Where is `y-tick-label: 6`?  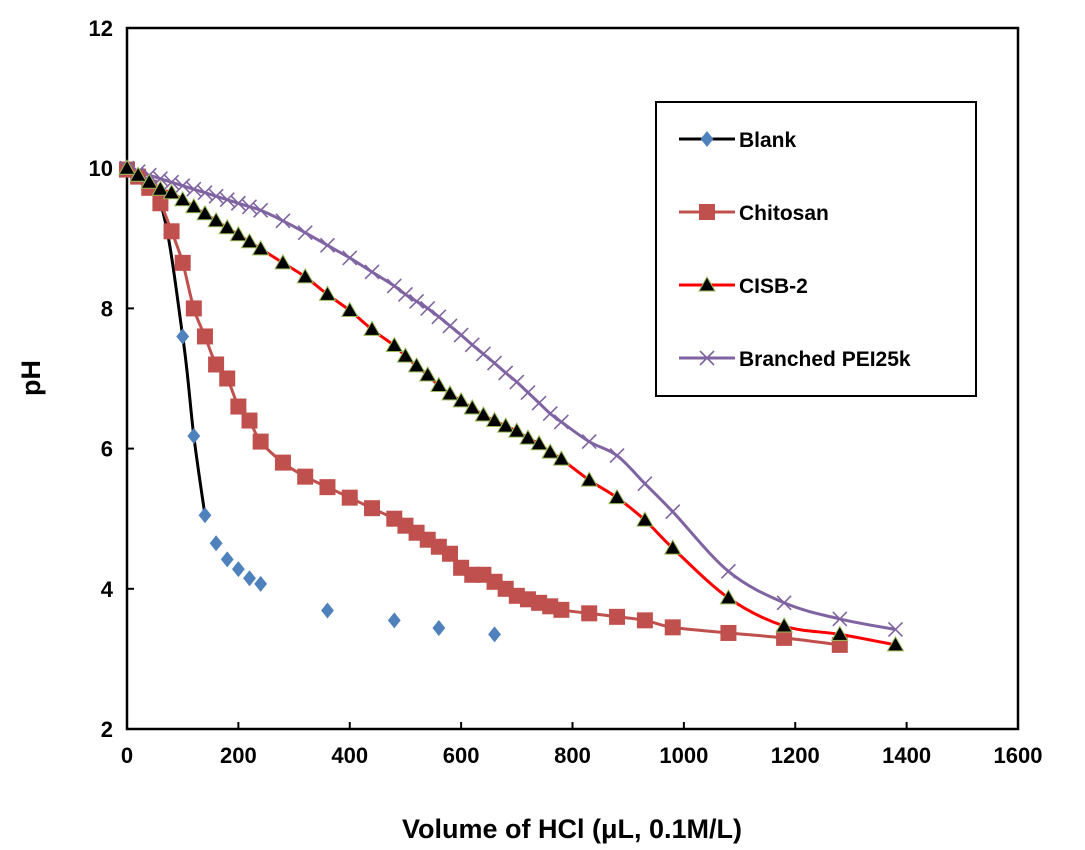 y-tick-label: 6 is located at coordinates (107, 449).